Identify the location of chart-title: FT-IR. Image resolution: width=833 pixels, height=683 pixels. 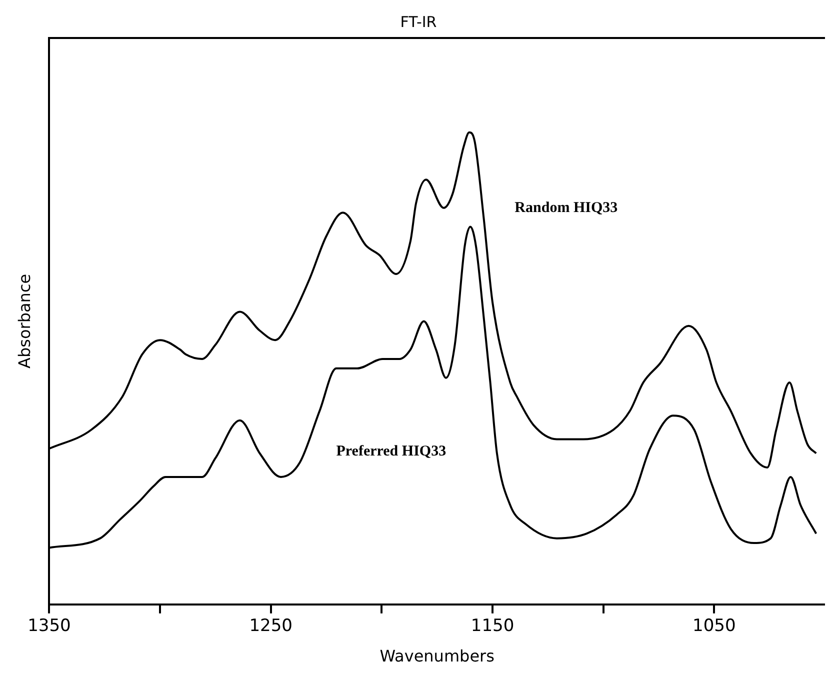
(418, 21).